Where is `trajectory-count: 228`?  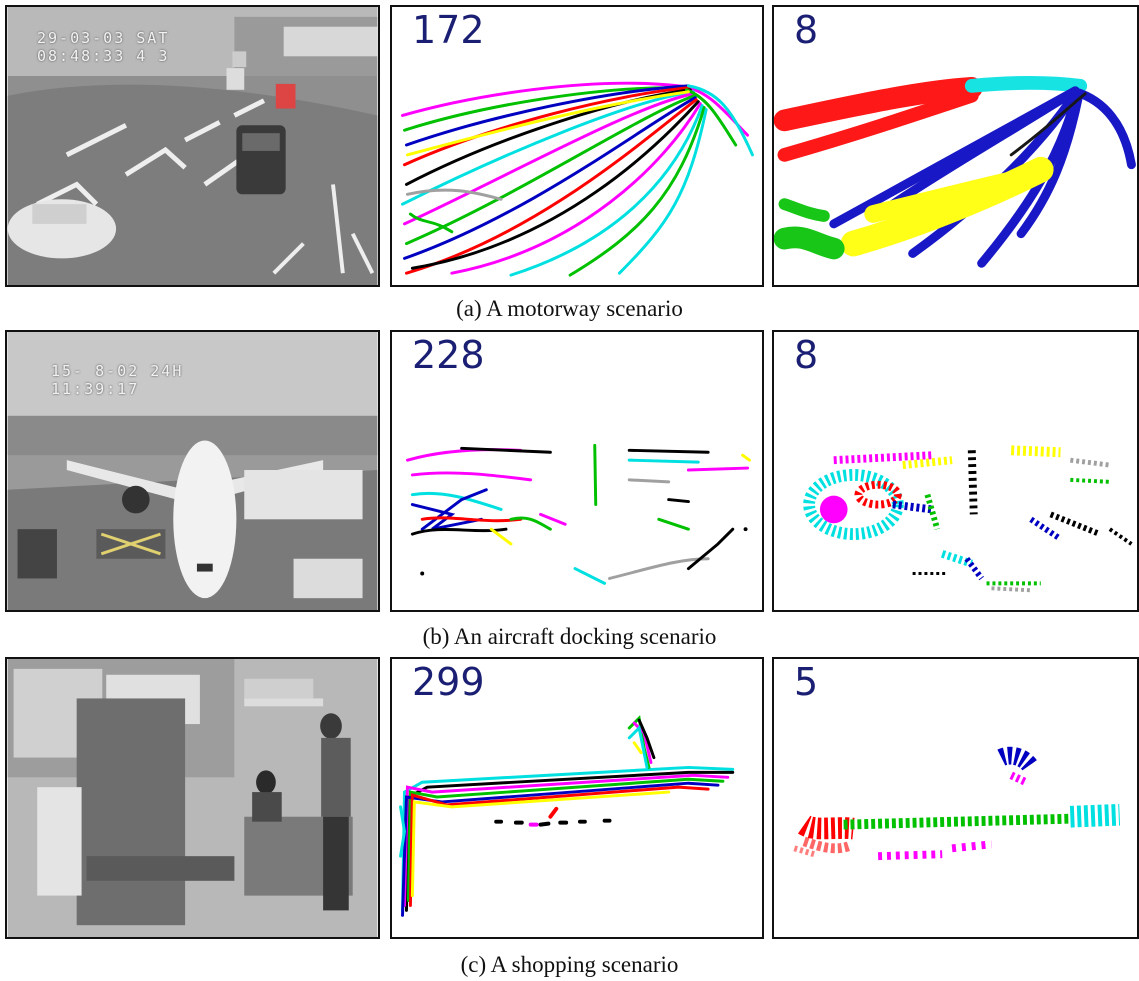
trajectory-count: 228 is located at coordinates (448, 355).